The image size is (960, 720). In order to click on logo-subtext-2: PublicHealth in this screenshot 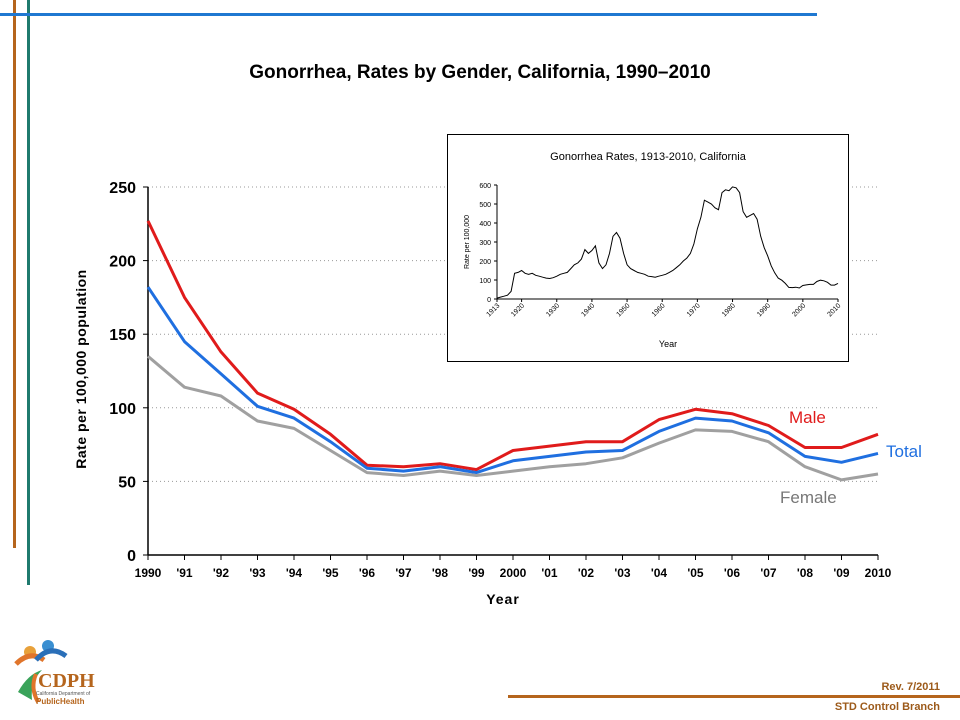, I will do `click(60, 701)`.